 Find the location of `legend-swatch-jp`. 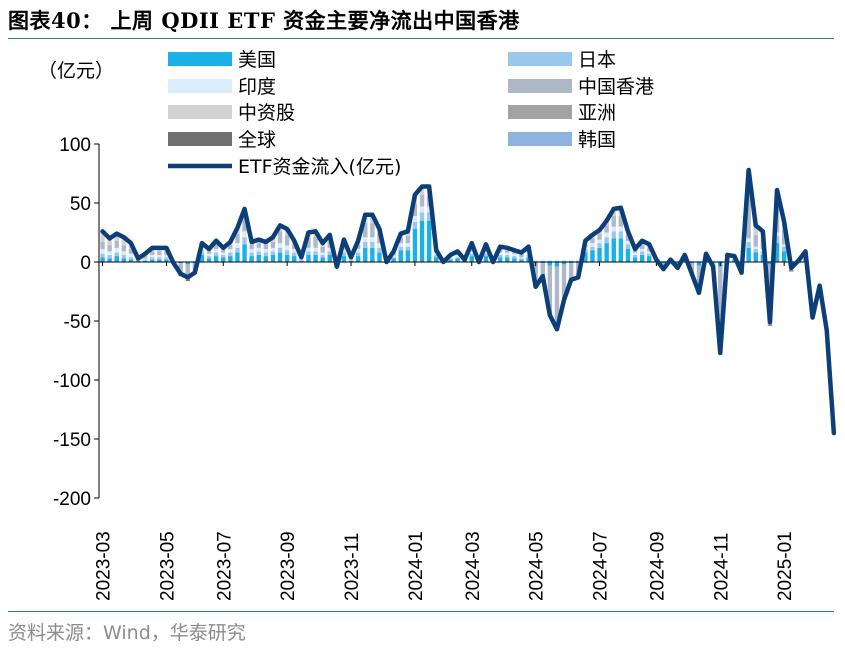

legend-swatch-jp is located at coordinates (540, 59).